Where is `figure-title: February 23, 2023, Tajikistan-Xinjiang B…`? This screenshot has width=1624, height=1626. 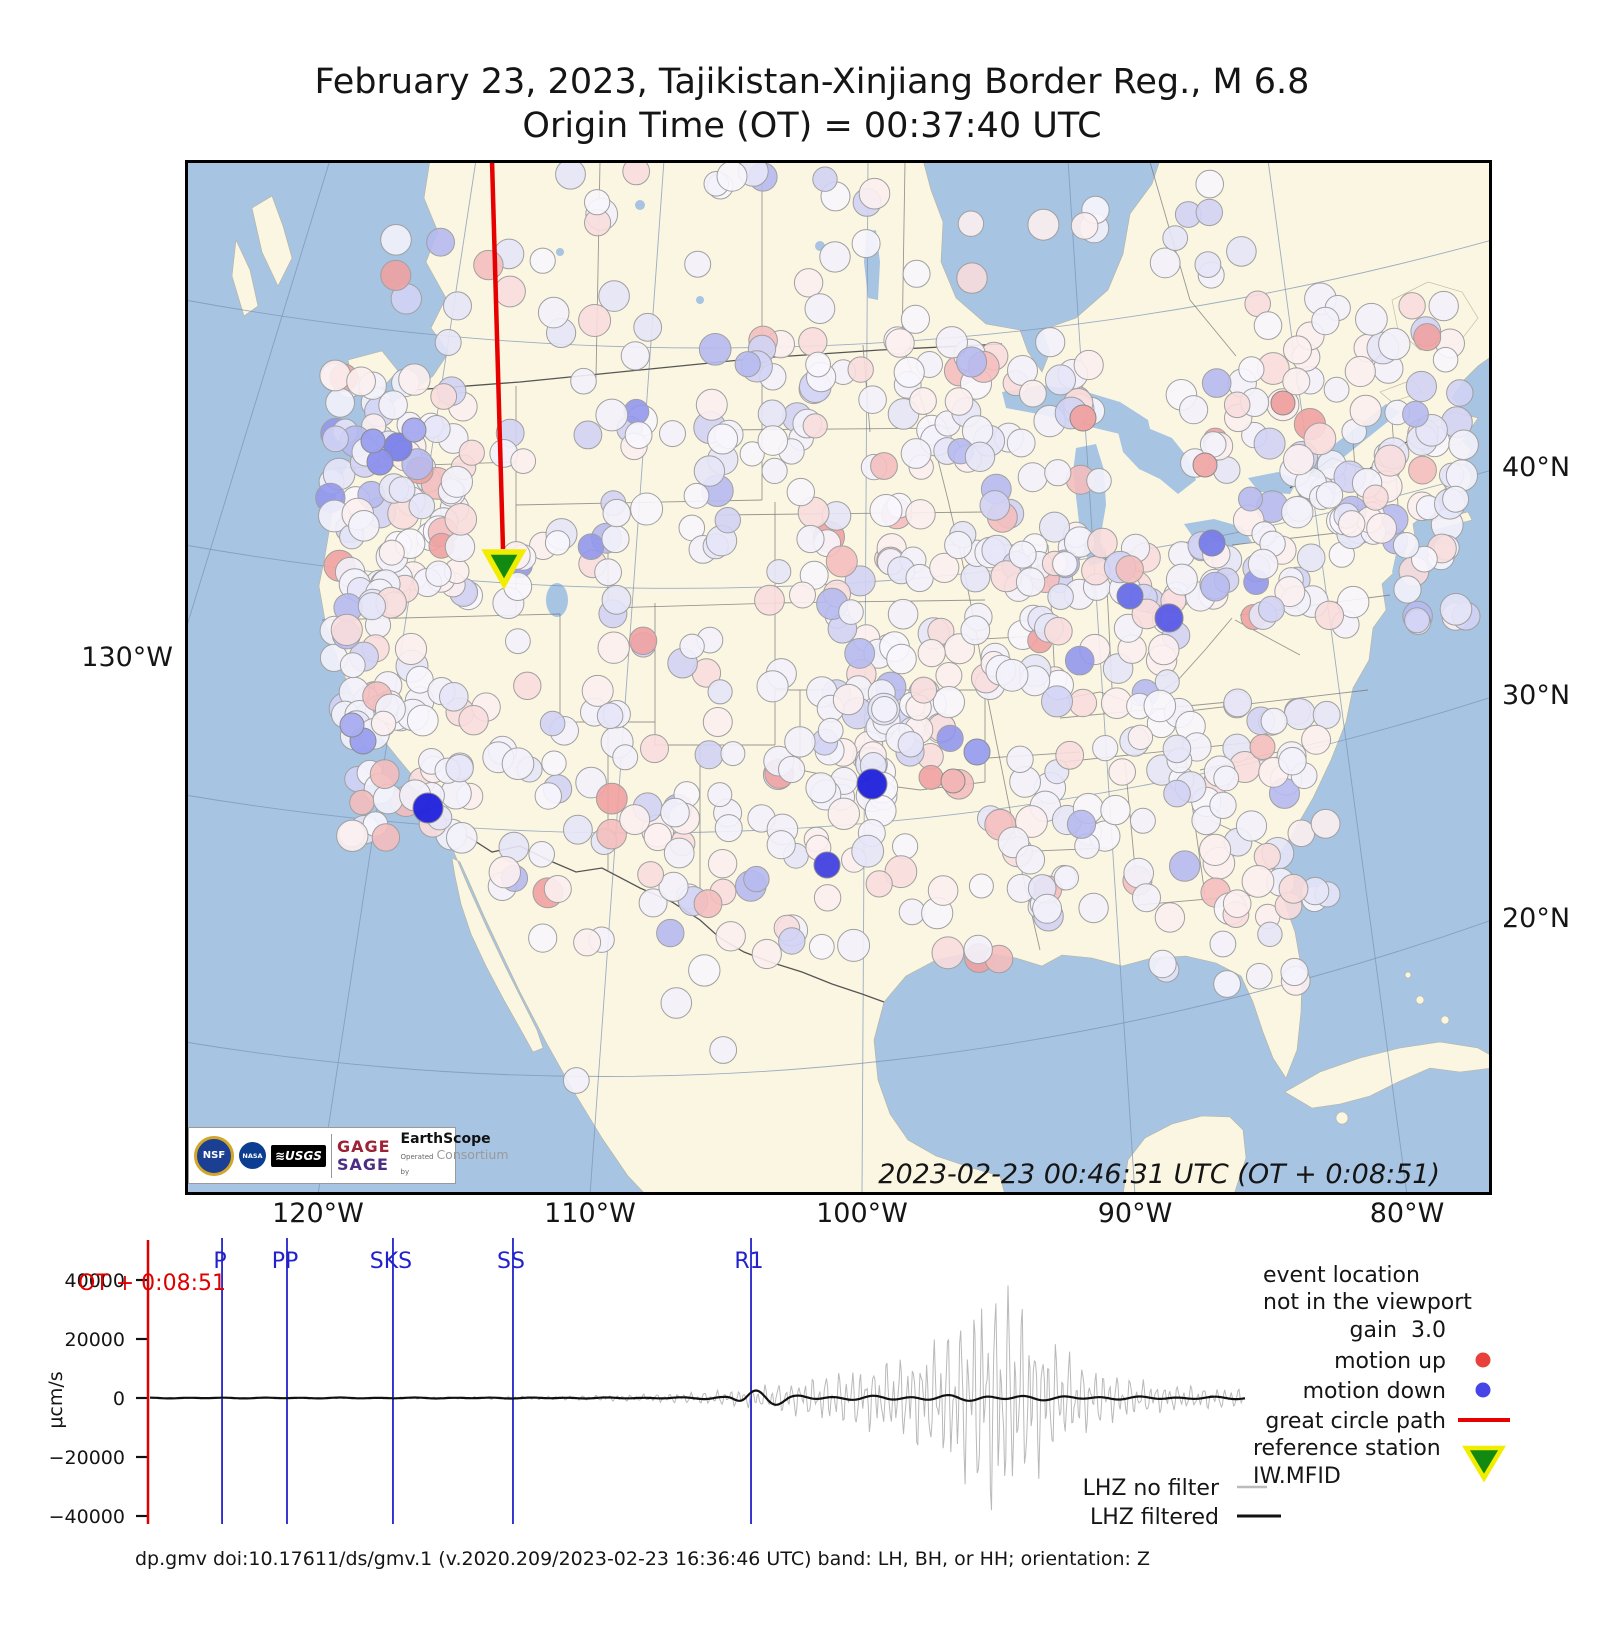 figure-title: February 23, 2023, Tajikistan-Xinjiang B… is located at coordinates (812, 104).